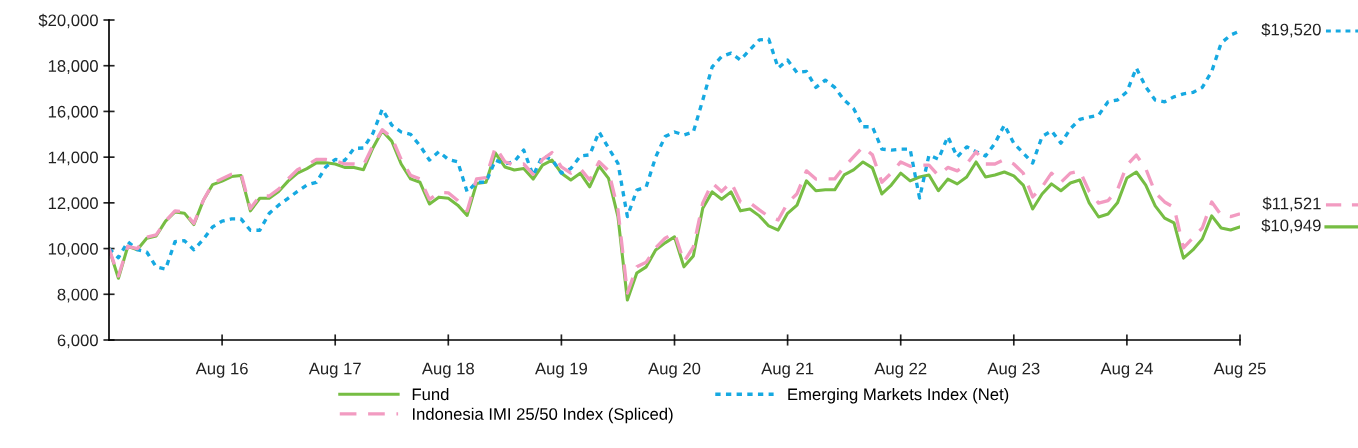  Describe the element at coordinates (1013, 370) in the screenshot. I see `x-tick-label: Aug 23` at that location.